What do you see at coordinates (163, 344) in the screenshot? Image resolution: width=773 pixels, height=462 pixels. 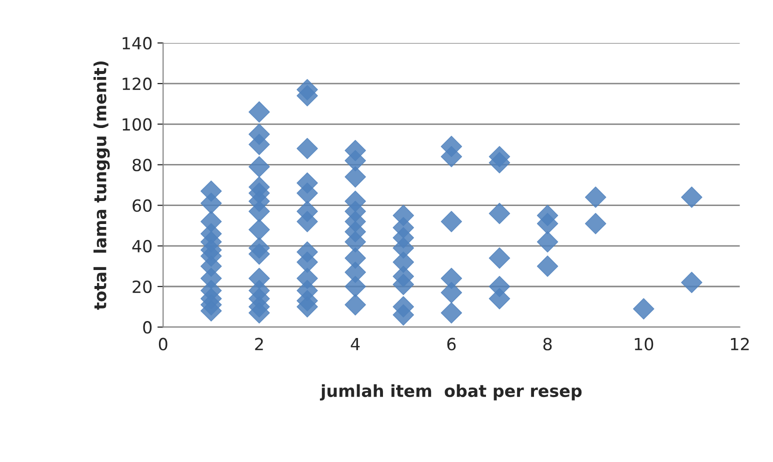 I see `x-tick-label: 0` at bounding box center [163, 344].